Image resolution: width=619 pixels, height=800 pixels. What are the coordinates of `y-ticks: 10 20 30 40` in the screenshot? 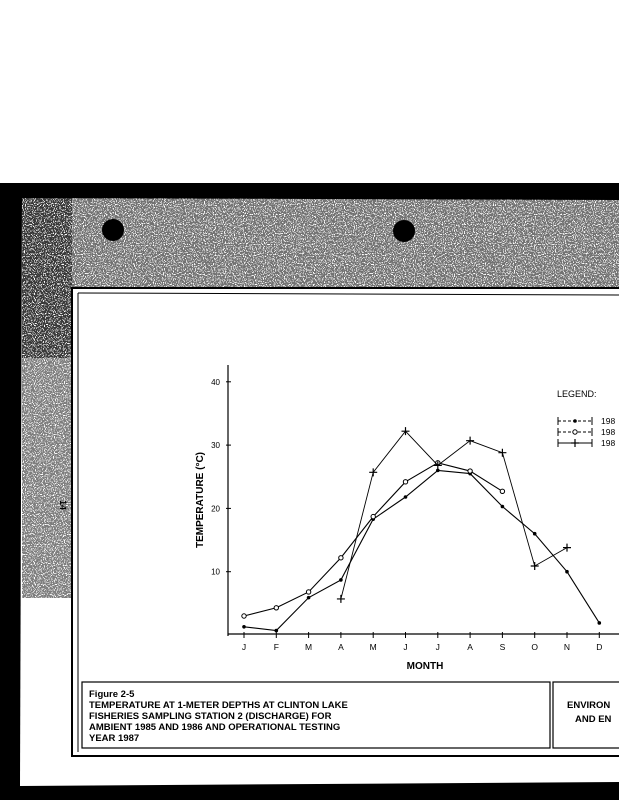 It's located at (221, 477).